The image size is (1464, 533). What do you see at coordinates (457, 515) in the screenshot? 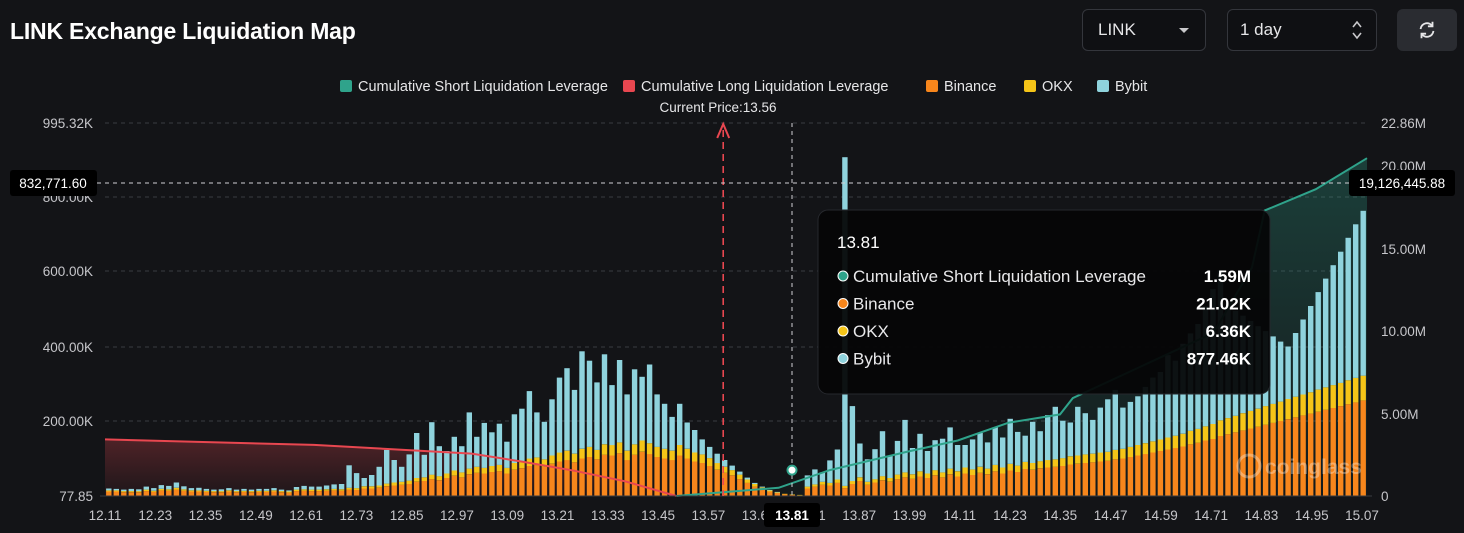
I see `x-axis-tick: 12.97` at bounding box center [457, 515].